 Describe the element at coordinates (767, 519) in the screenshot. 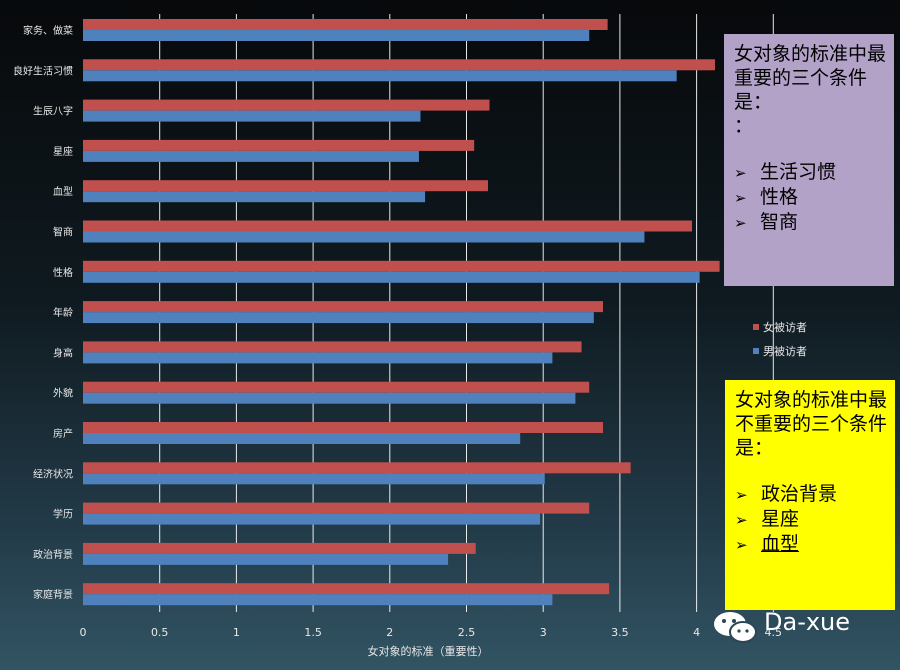

I see `list-item: ➢ 星座` at that location.